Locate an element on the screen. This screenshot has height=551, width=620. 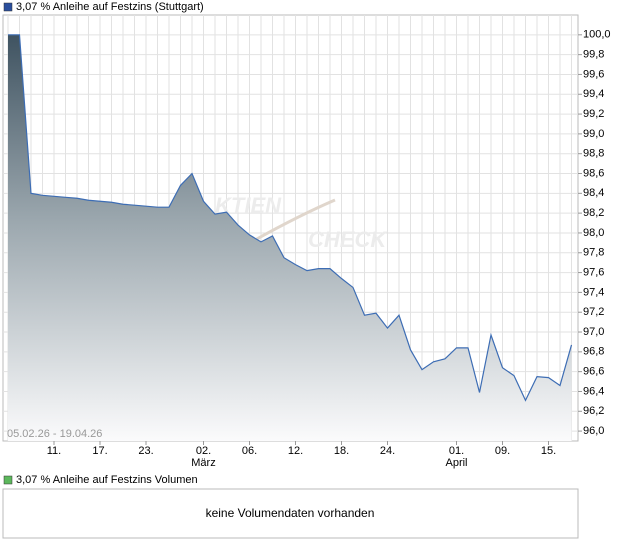
y-tick-label: 97,8 is located at coordinates (593, 253).